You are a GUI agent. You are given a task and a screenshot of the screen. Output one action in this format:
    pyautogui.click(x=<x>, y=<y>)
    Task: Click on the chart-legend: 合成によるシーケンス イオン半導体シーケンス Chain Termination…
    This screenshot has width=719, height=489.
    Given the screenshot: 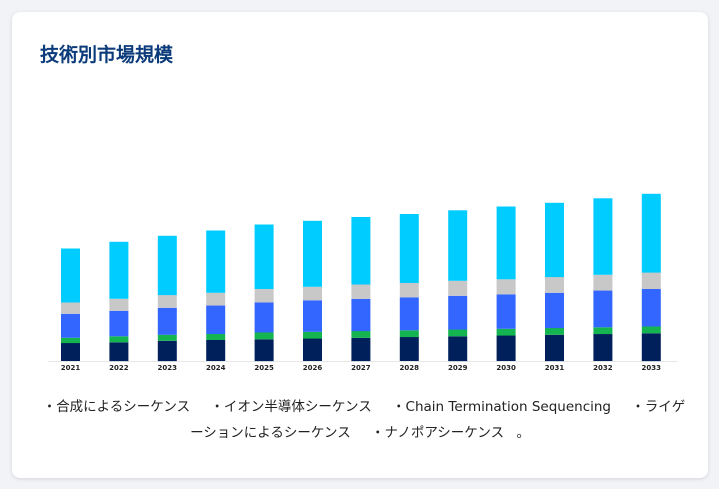 What is the action you would take?
    pyautogui.click(x=360, y=420)
    